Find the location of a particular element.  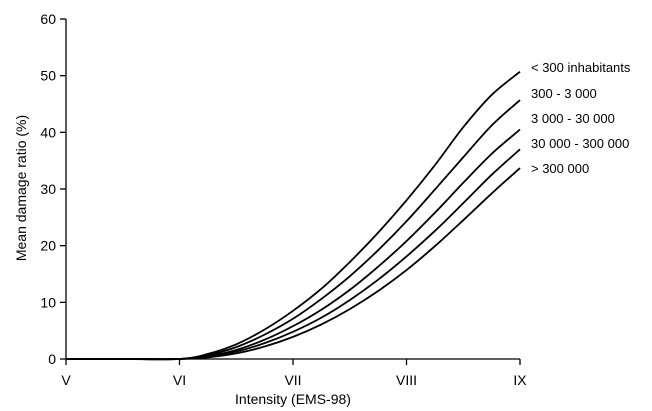

y-tick-label: 60 is located at coordinates (48, 19).